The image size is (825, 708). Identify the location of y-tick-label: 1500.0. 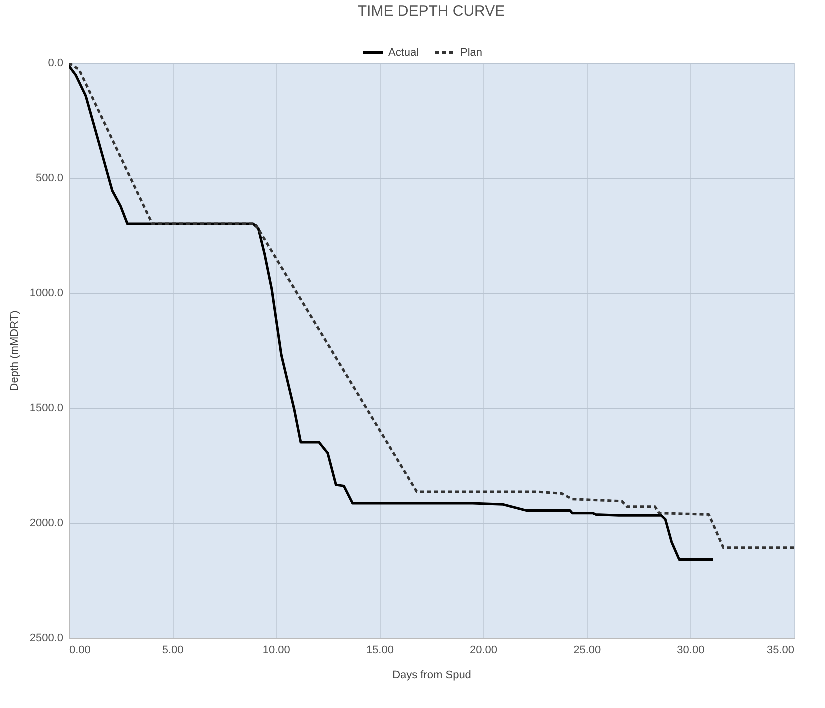
(47, 408).